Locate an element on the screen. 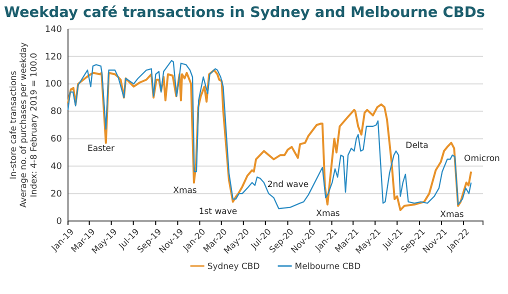  legend-label: Sydney CBD is located at coordinates (233, 267).